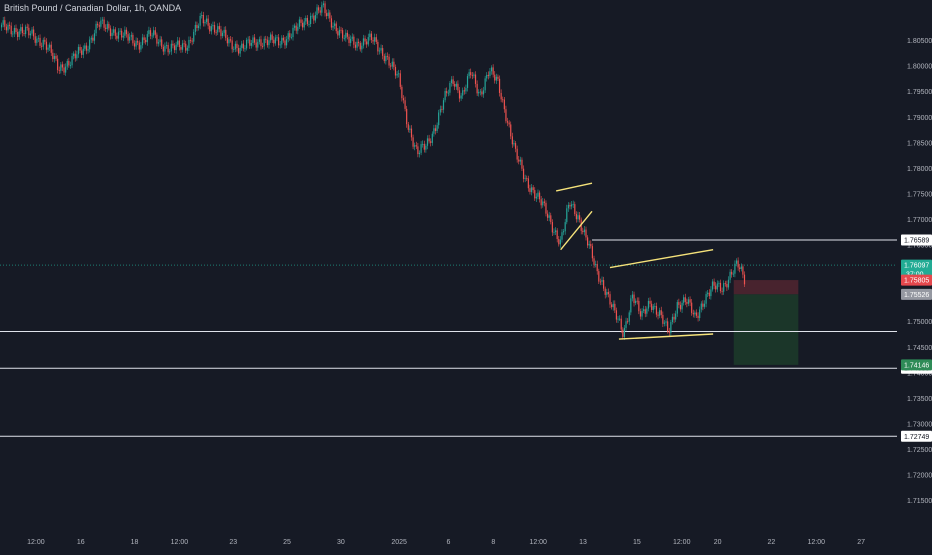  Describe the element at coordinates (682, 542) in the screenshot. I see `x-tick-label: 12:00` at that location.